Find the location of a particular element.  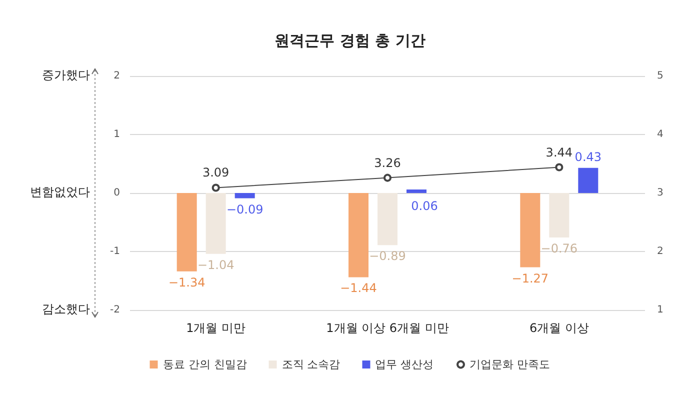

x-tick-label: 1개월 이상 6개월 미만 is located at coordinates (387, 328).